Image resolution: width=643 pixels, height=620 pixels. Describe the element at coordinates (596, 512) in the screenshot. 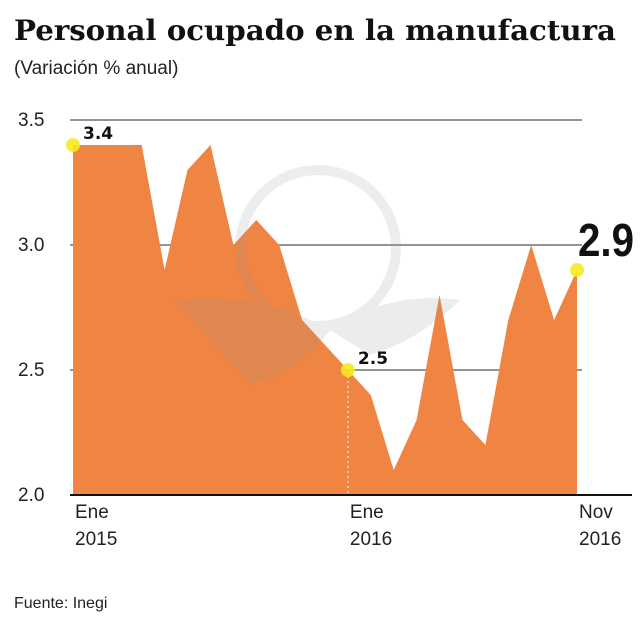

I see `x-tick-label: Nov` at that location.